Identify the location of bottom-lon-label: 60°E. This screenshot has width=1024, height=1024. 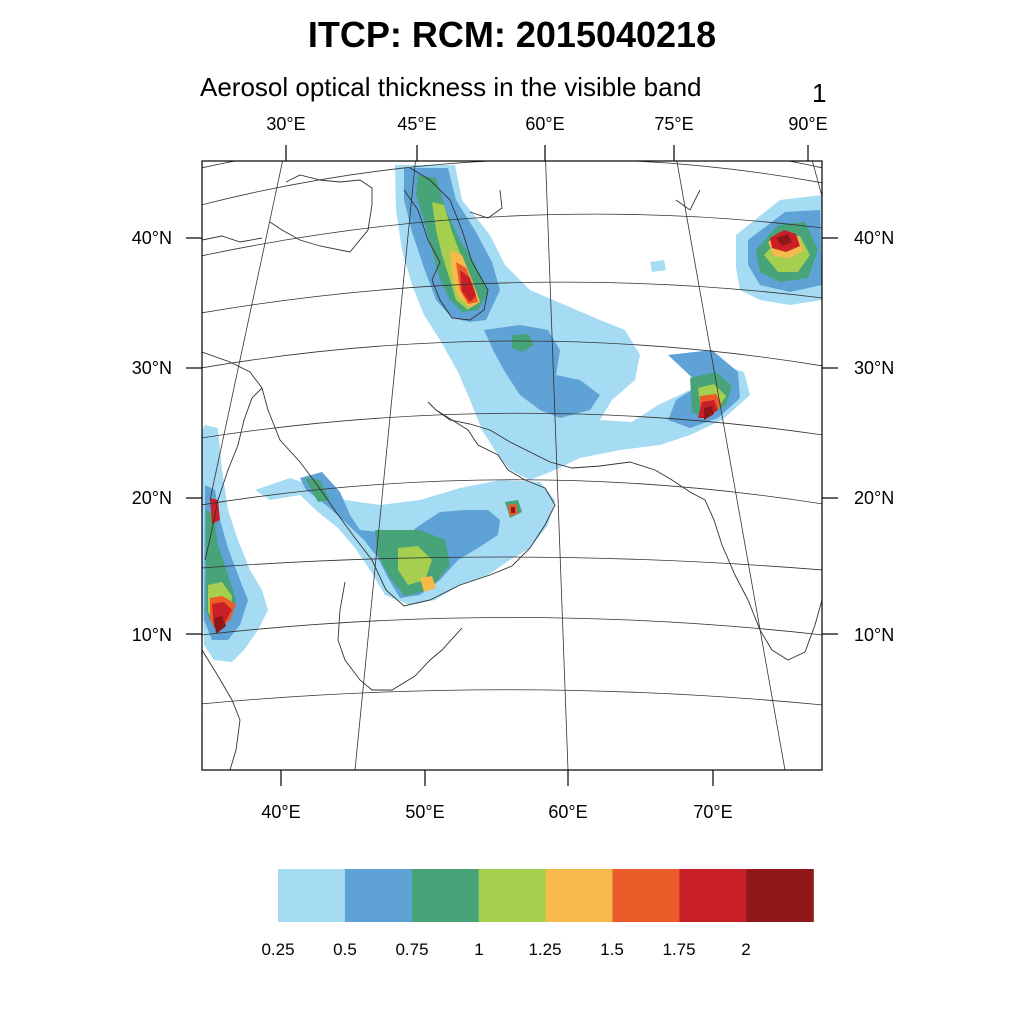
(567, 812).